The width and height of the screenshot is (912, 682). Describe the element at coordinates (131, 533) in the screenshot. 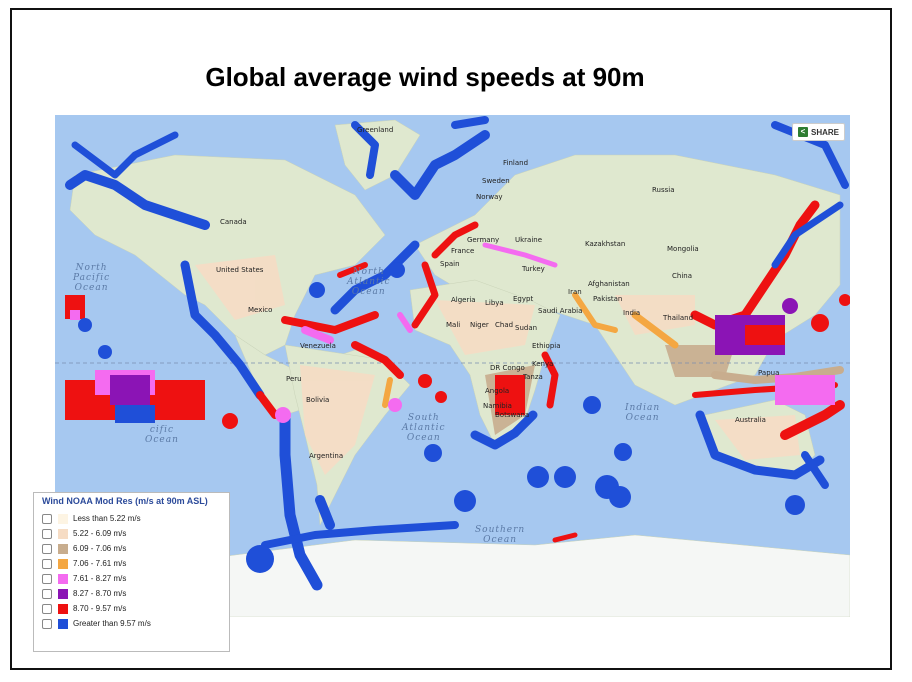

I see `legend-item: 5.22 - 6.09 m/s` at that location.